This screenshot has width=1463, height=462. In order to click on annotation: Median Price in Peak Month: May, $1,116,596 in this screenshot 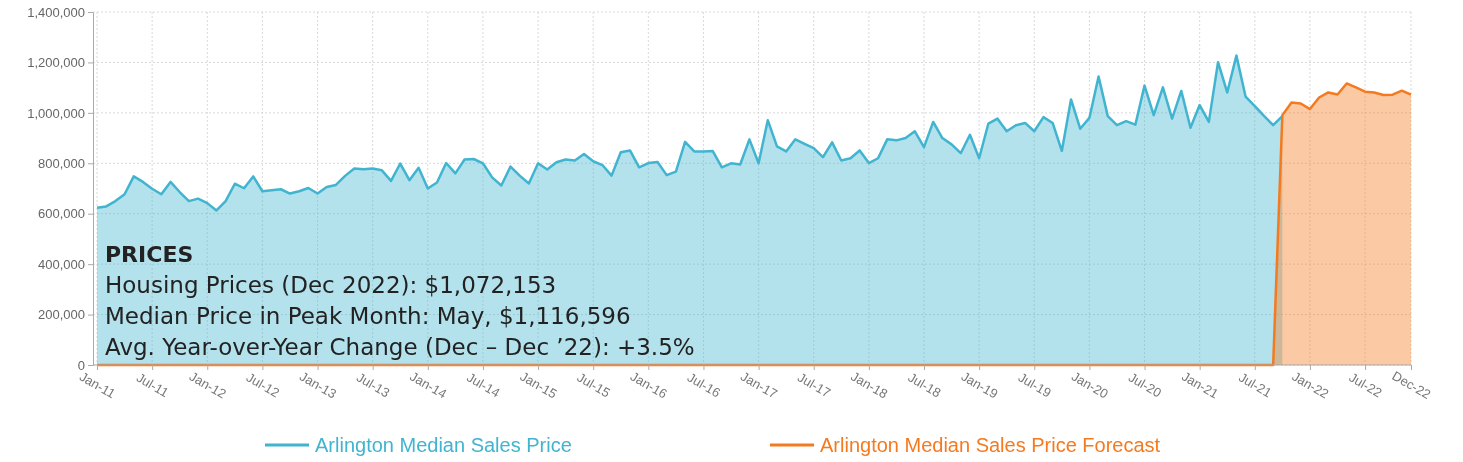, I will do `click(368, 316)`.